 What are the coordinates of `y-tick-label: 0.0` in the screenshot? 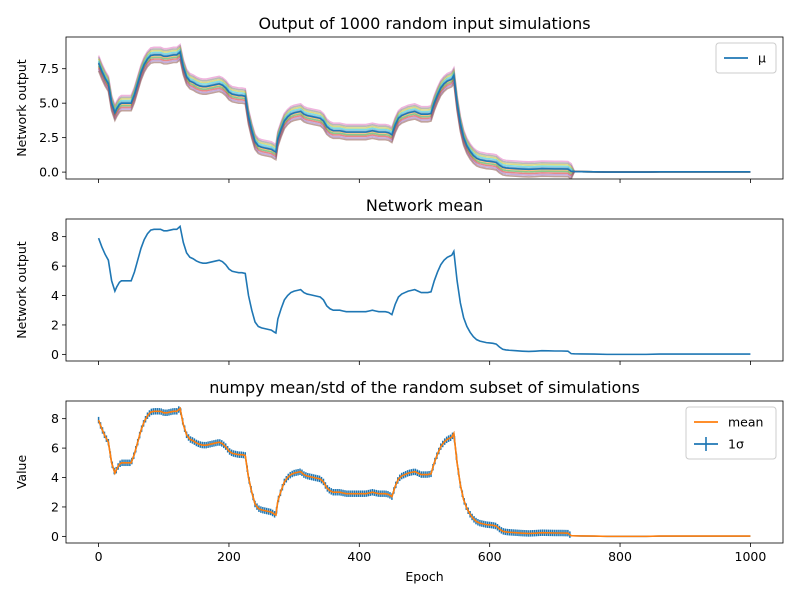 It's located at (49, 172).